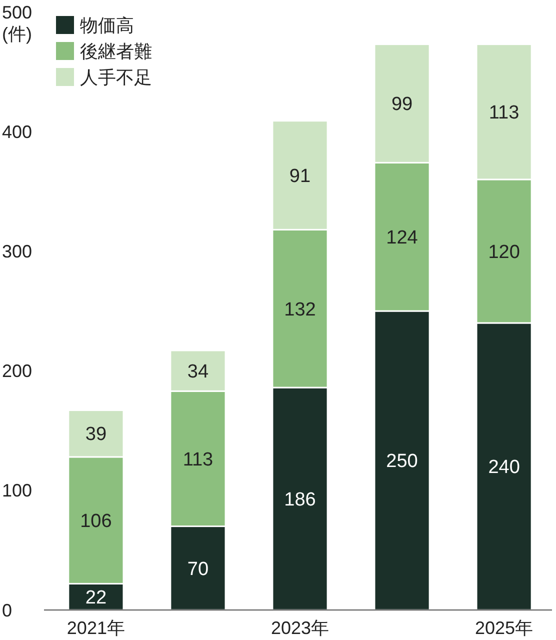 The image size is (556, 640). What do you see at coordinates (300, 309) in the screenshot?
I see `data-label: 132` at bounding box center [300, 309].